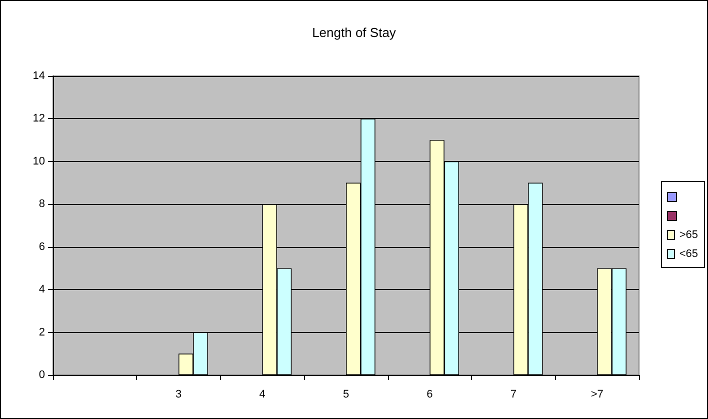  Describe the element at coordinates (354, 32) in the screenshot. I see `chart-title: Length of Stay` at that location.